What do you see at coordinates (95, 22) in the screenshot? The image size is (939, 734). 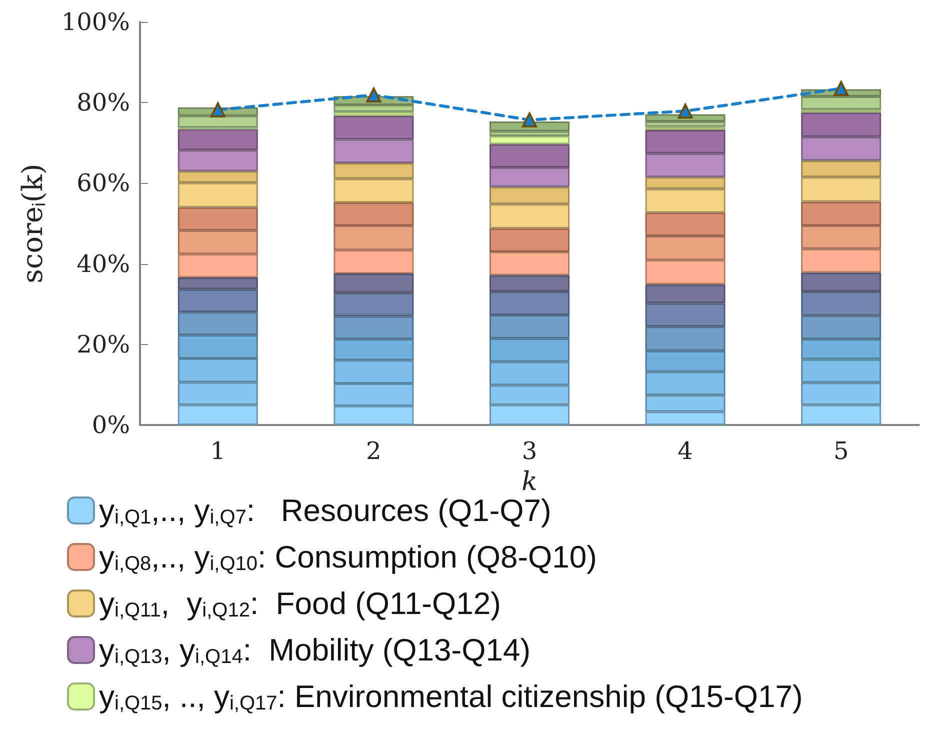 I see `y-tick-label: 100%` at bounding box center [95, 22].